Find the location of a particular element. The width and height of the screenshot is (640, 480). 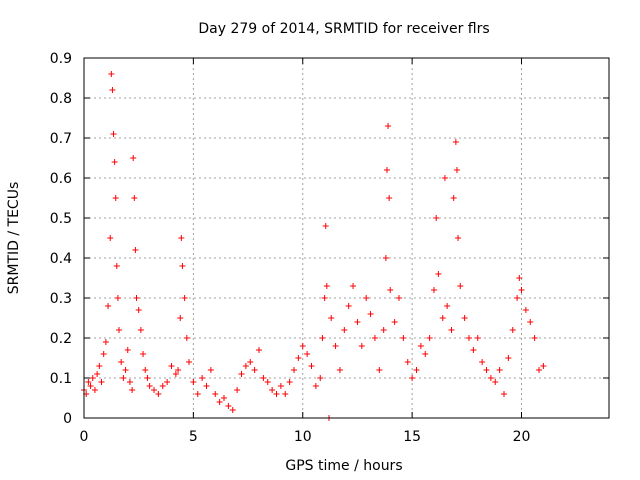

y-axis-label: SRMTID / TECUs is located at coordinates (14, 238).